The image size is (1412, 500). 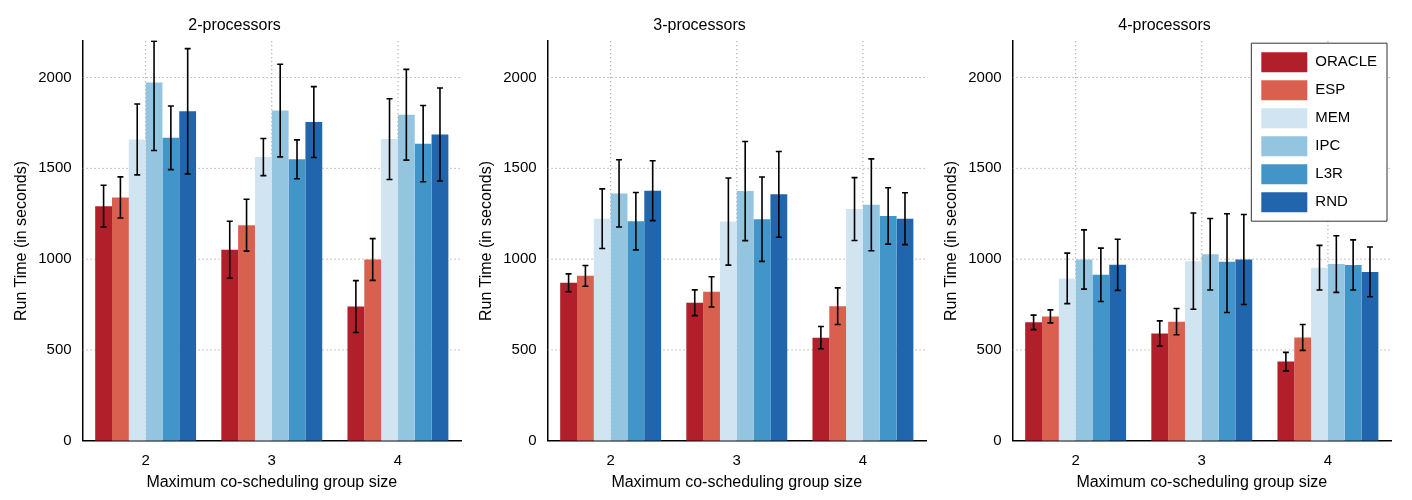 I want to click on legend-label: RND, so click(x=1331, y=201).